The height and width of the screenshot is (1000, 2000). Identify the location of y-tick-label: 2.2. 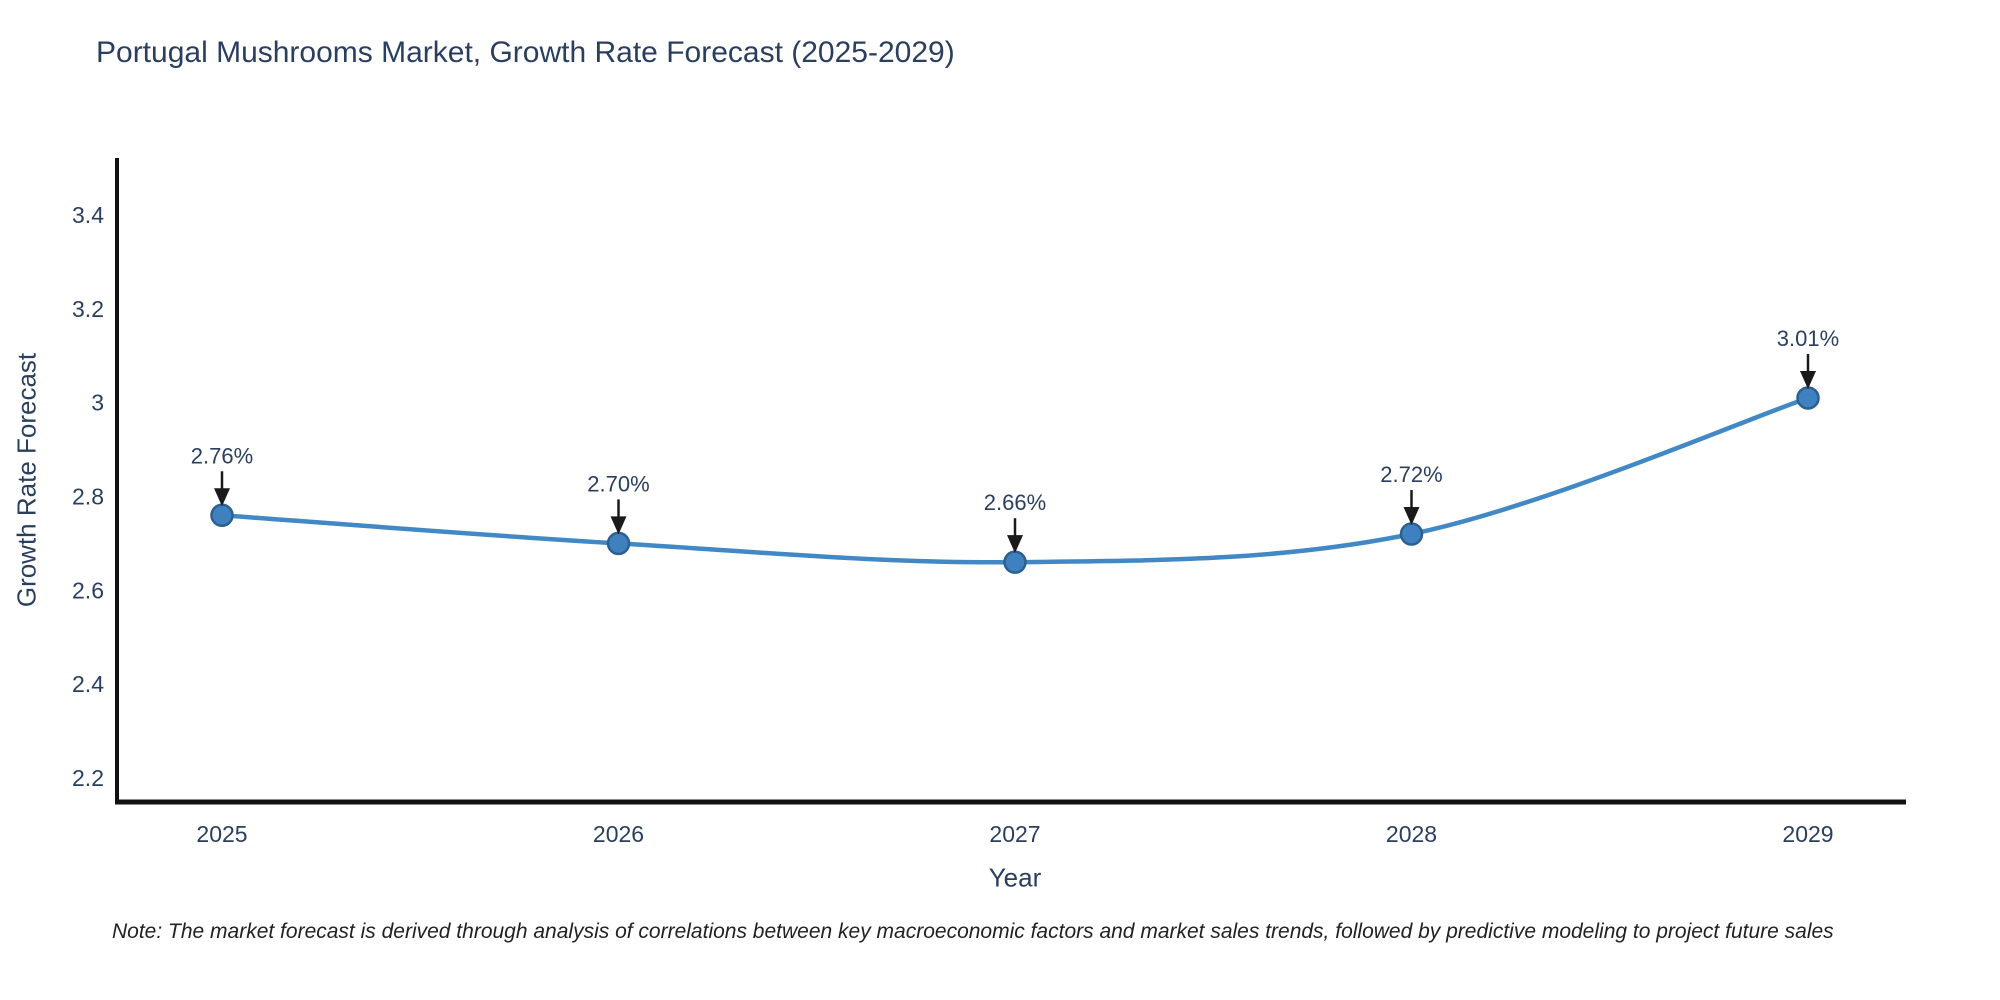
(88, 778).